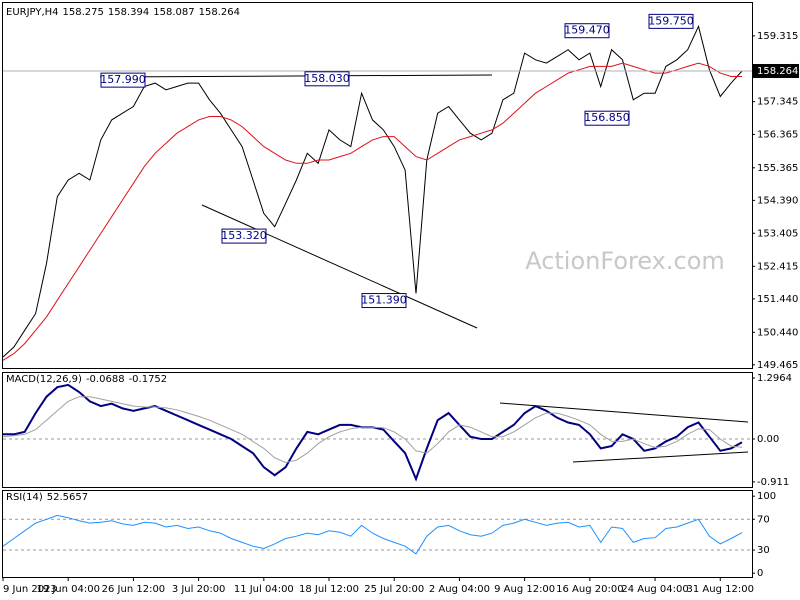 This screenshot has width=800, height=600. Describe the element at coordinates (768, 439) in the screenshot. I see `y-tick-label: 0.00` at that location.